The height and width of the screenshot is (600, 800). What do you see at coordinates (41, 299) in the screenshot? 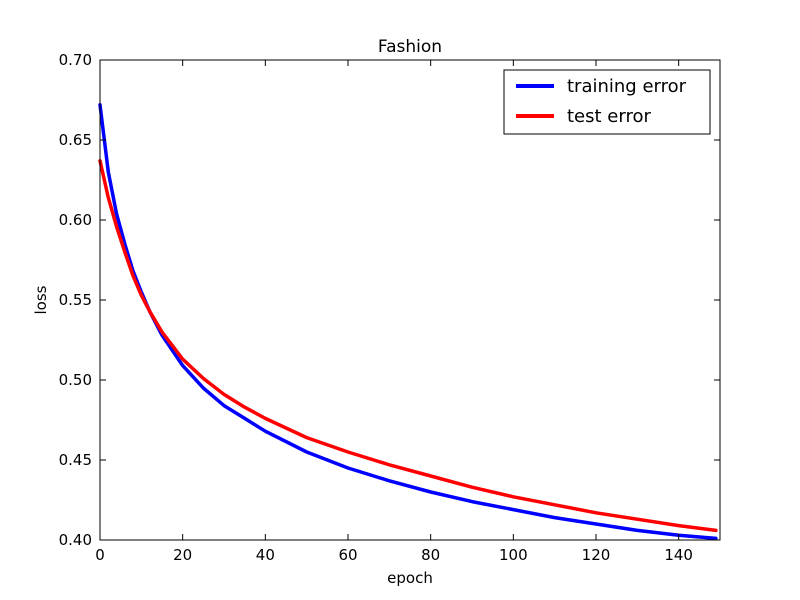
I see `y-axis-label: loss` at bounding box center [41, 299].